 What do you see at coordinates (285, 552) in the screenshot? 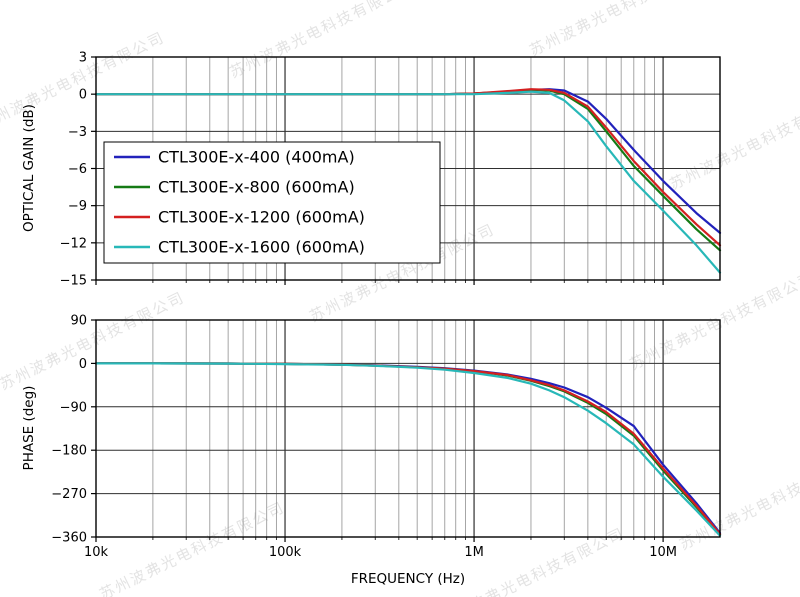
I see `x-tick-label: 100k` at bounding box center [285, 552].